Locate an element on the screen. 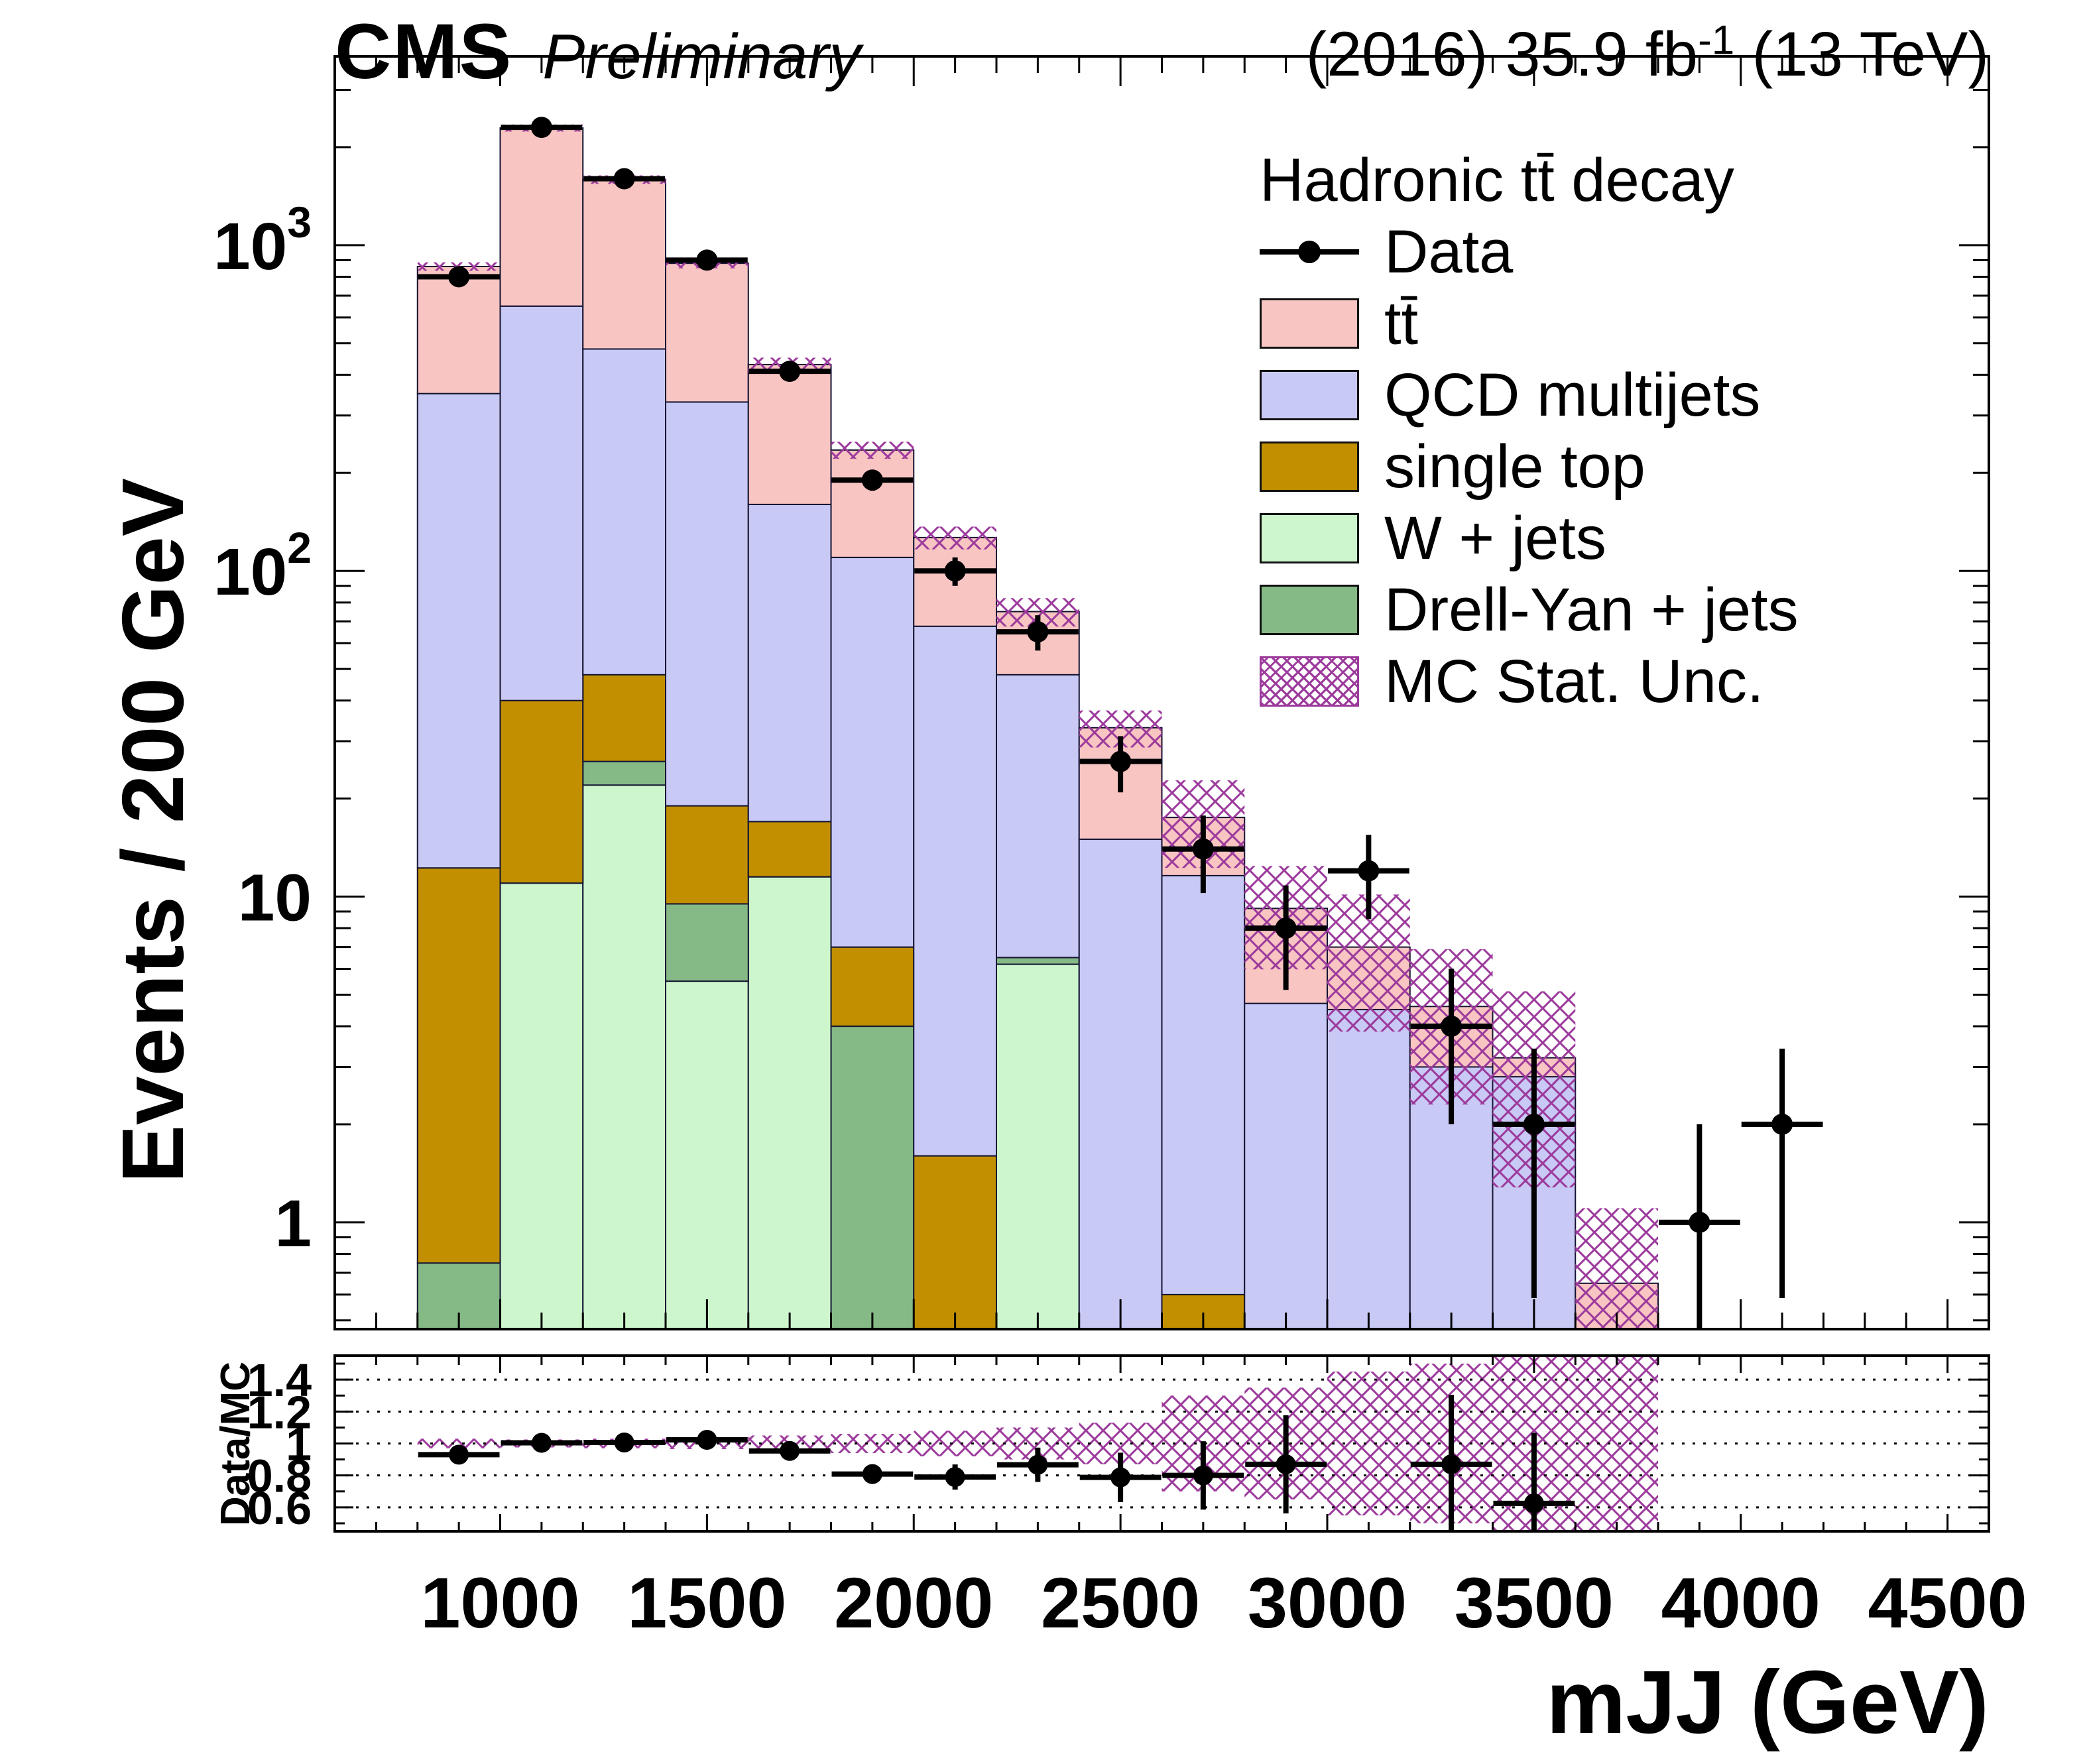 The image size is (2089, 1764). drellyan-swatch-icon is located at coordinates (1309, 610).